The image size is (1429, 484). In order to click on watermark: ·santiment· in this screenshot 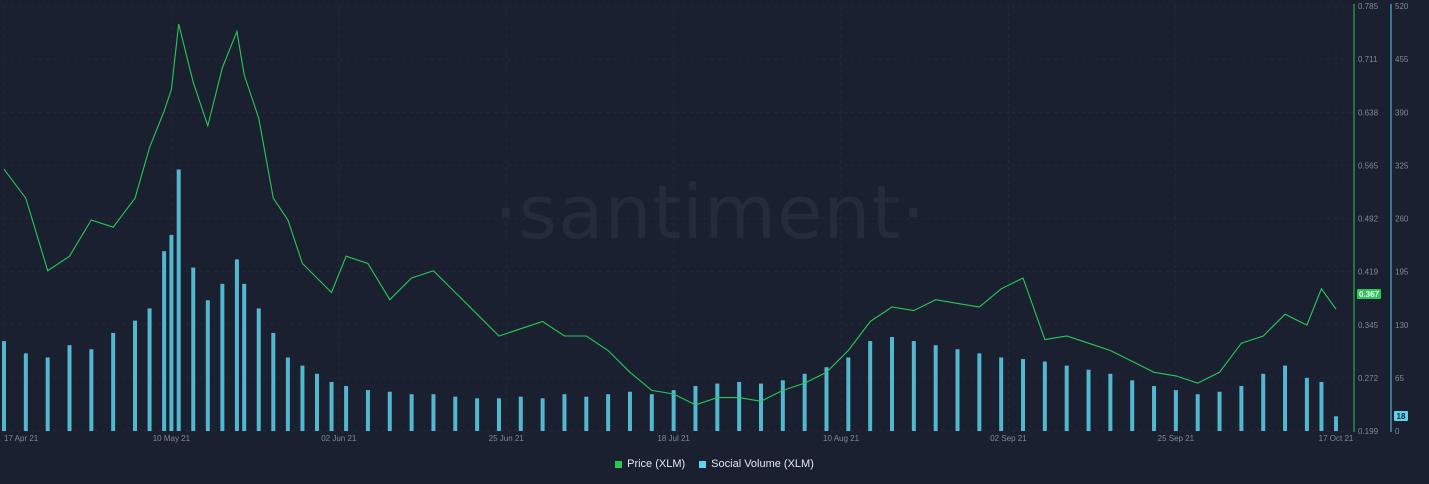, I will do `click(710, 213)`.